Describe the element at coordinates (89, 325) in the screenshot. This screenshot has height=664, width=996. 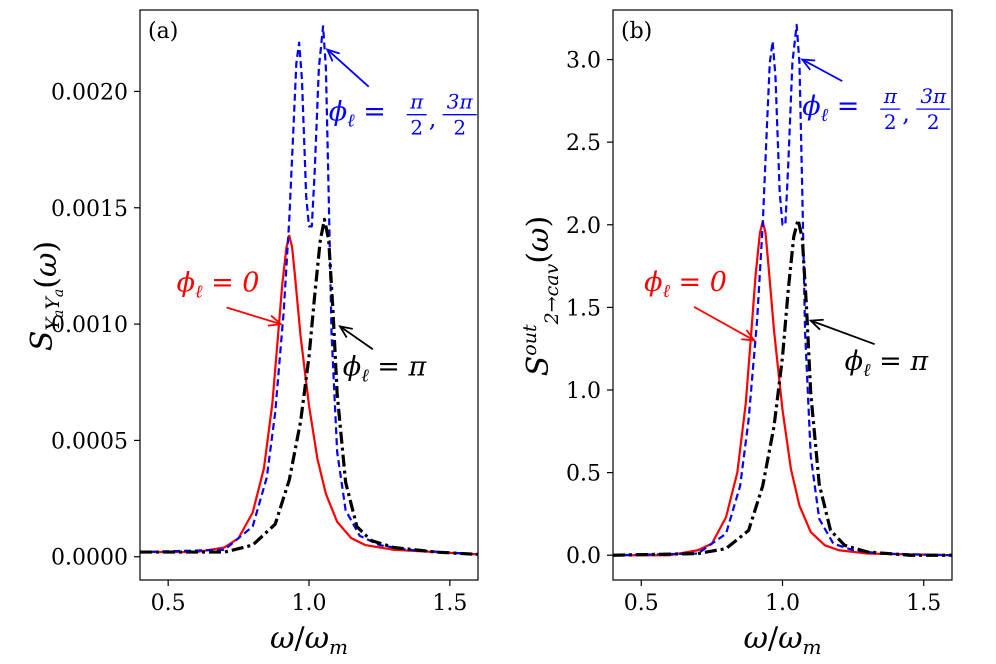
I see `y-tick-label: 0.0010` at that location.